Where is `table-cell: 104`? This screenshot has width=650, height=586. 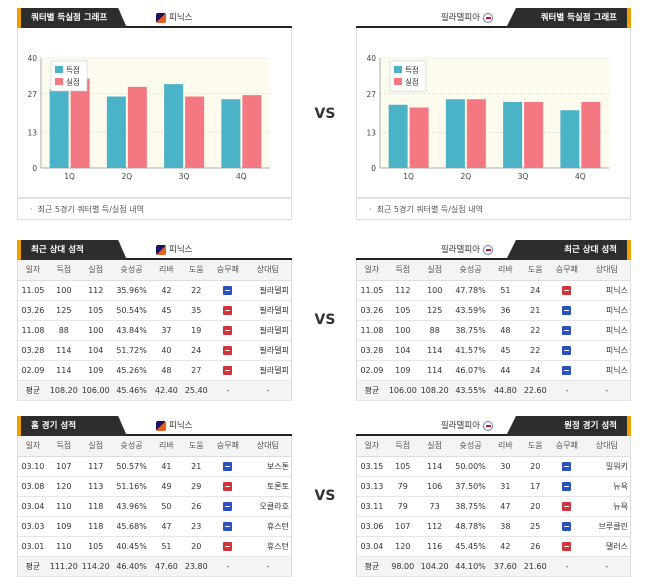
table-cell: 104 is located at coordinates (95, 350).